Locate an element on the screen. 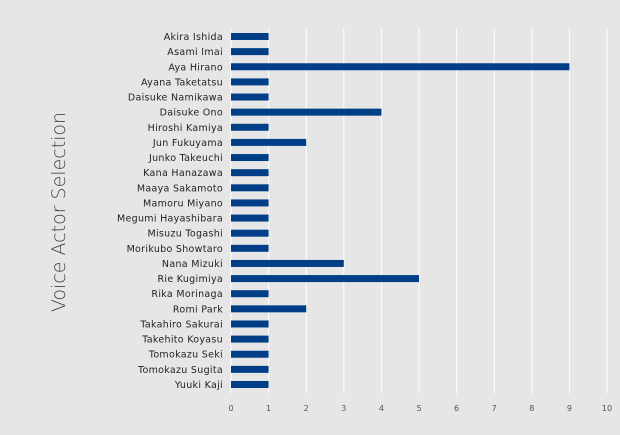 This screenshot has height=435, width=620. category-label: Tomokazu Seki is located at coordinates (185, 355).